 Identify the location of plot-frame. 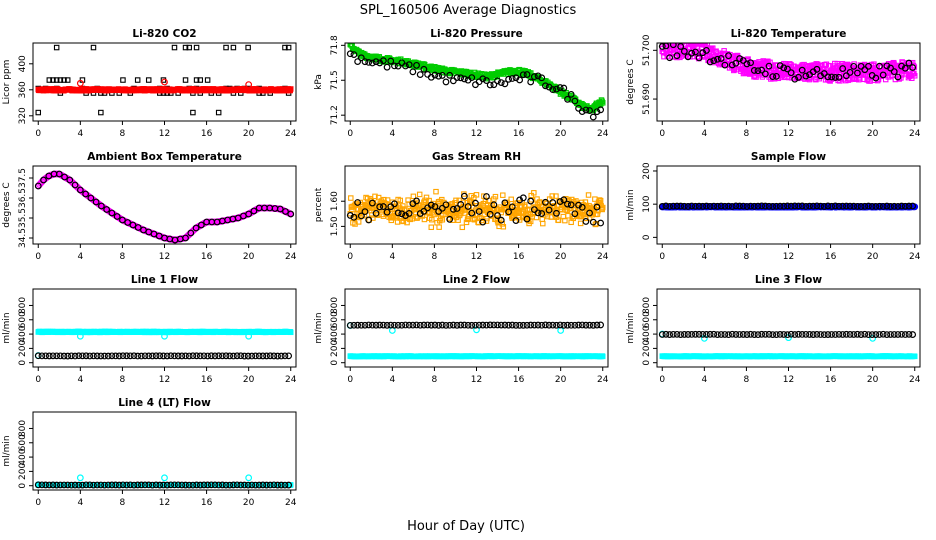
(788, 205).